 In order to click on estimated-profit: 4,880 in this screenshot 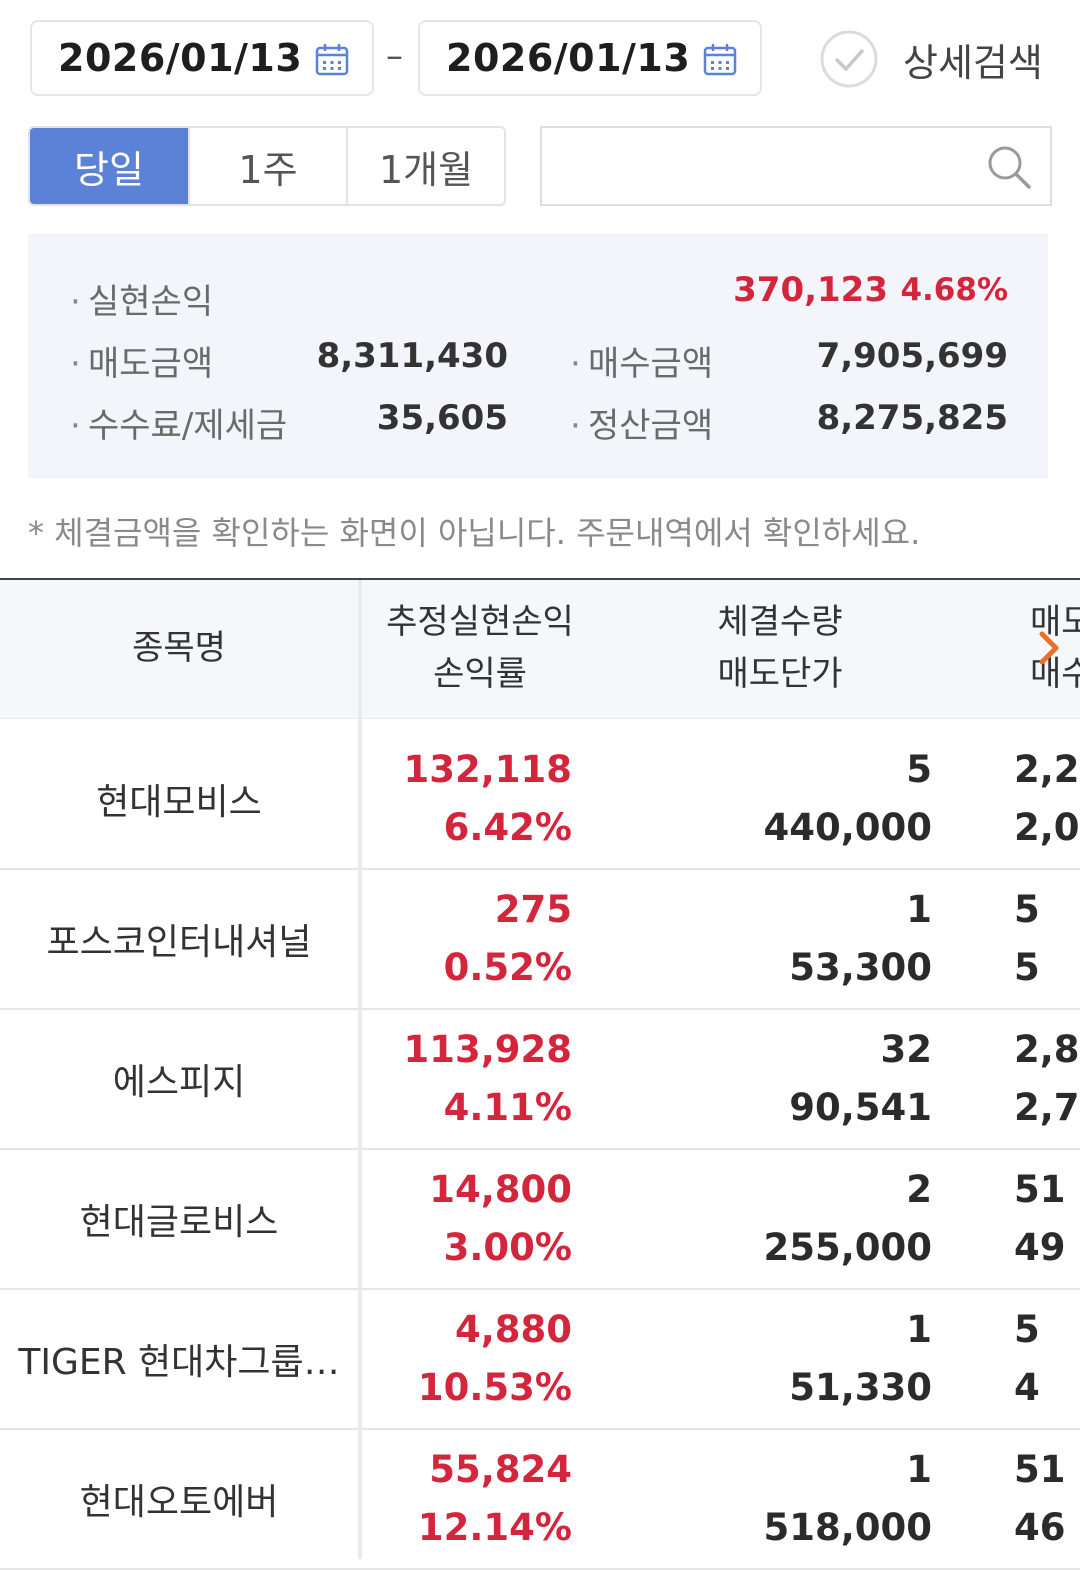, I will do `click(513, 1329)`.